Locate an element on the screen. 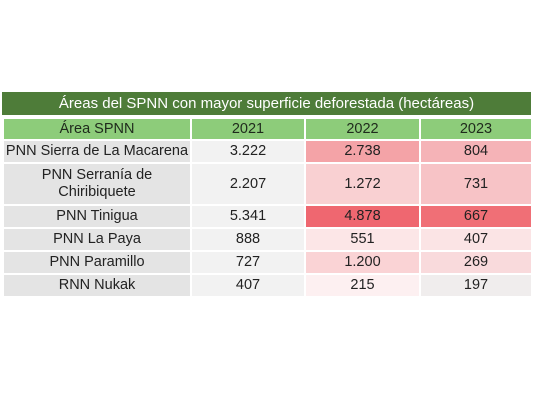 Image resolution: width=533 pixels, height=400 pixels. cell-2023: 407 is located at coordinates (476, 239).